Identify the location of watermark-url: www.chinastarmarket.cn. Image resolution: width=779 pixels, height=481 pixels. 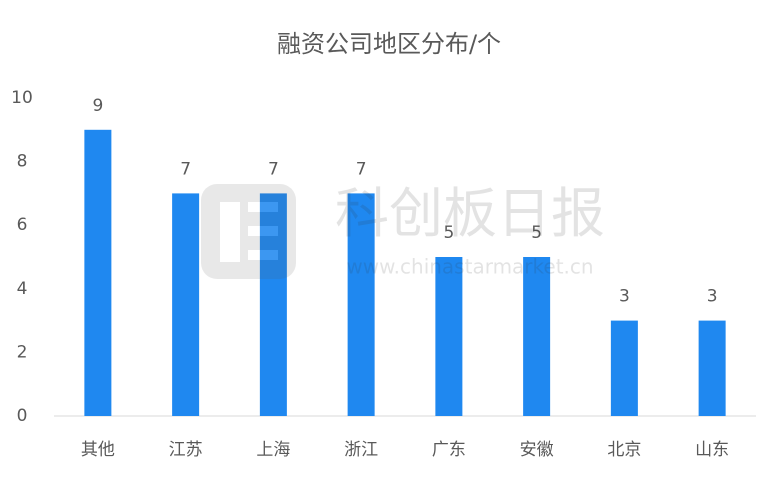
(469, 267).